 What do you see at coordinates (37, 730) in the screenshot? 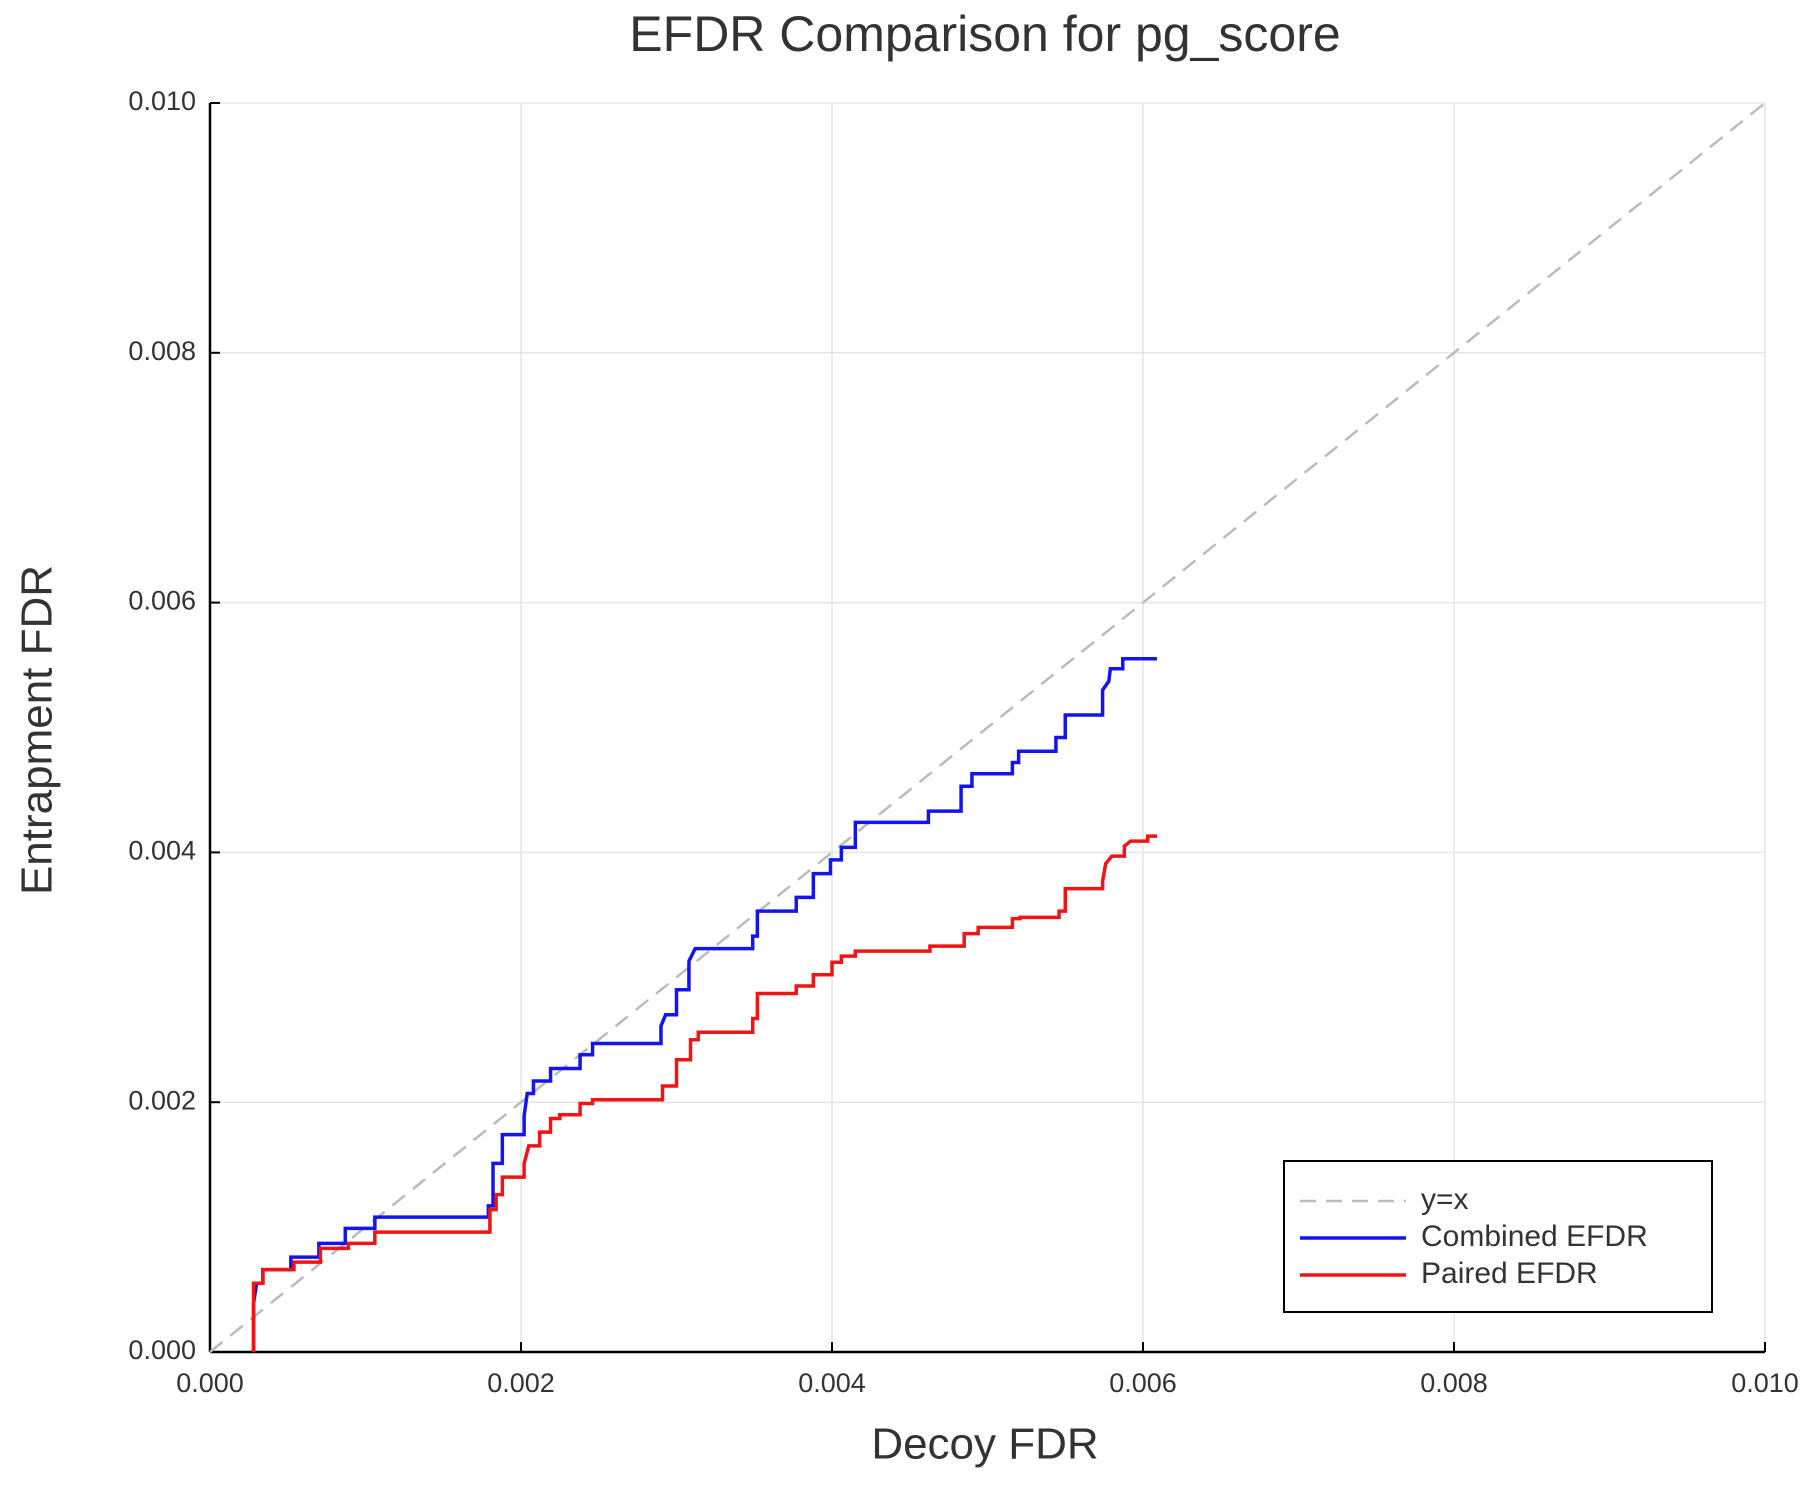
I see `y-axis-label: Entrapment FDR` at bounding box center [37, 730].